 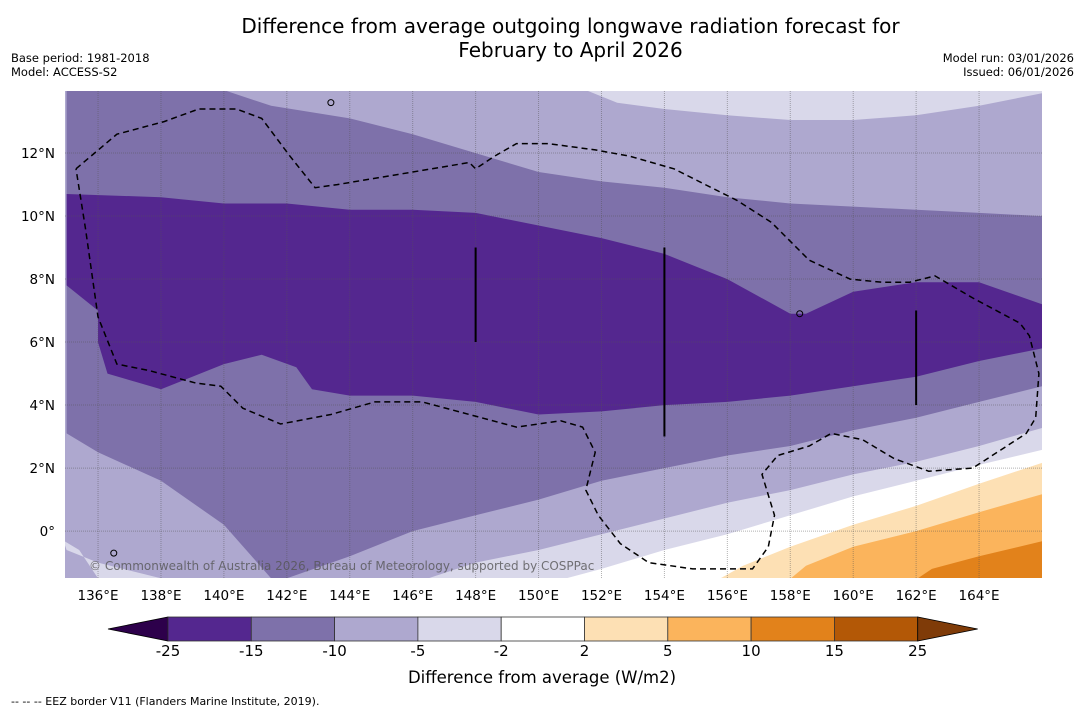 What do you see at coordinates (80, 58) in the screenshot?
I see `base-period-label: Base period: 1981-2018` at bounding box center [80, 58].